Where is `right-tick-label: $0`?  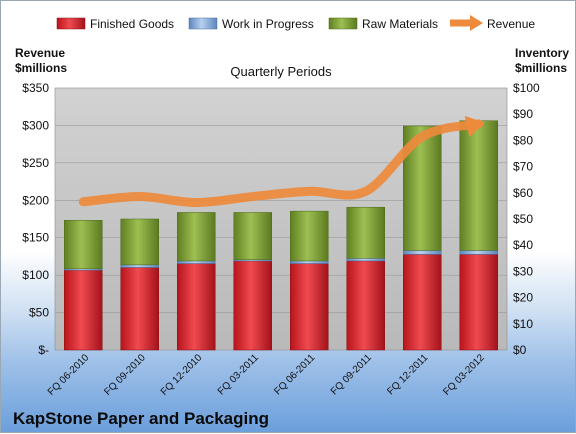
right-tick-label: $0 is located at coordinates (520, 350).